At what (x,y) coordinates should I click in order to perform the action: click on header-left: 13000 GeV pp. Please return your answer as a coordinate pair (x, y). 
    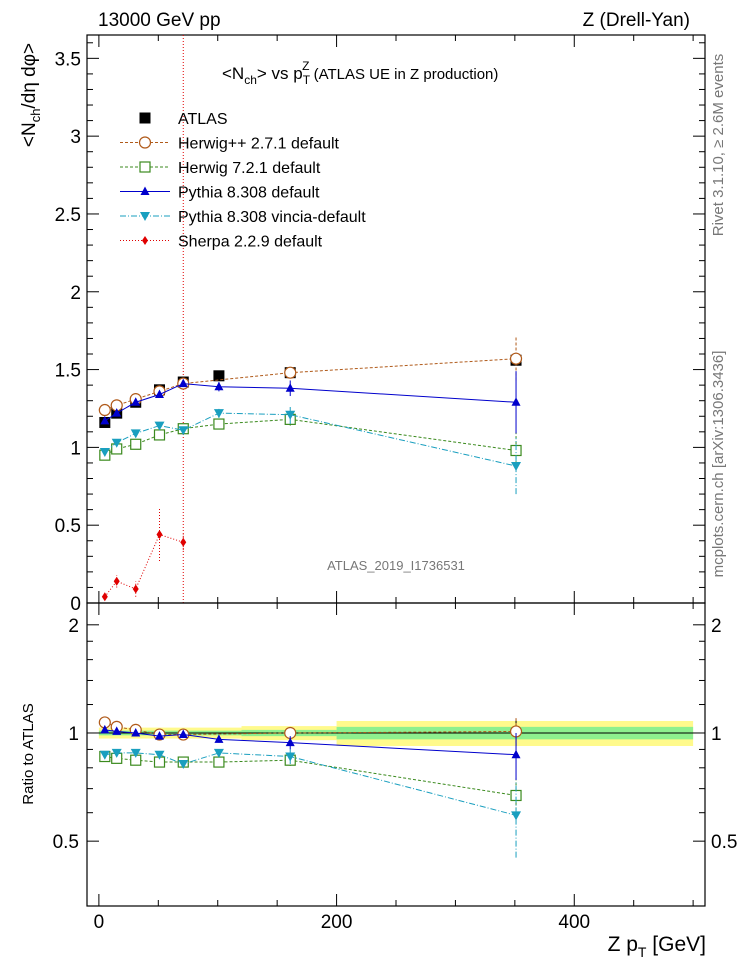
    Looking at the image, I should click on (159, 20).